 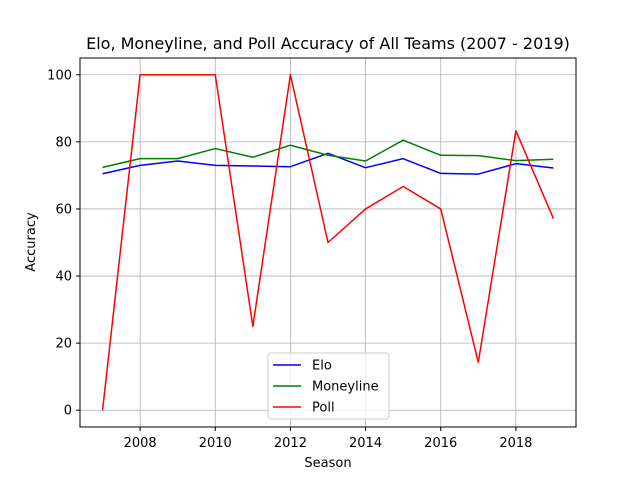 I want to click on y-axis-ticks: 0 20 40 60 80 100, so click(x=63, y=243).